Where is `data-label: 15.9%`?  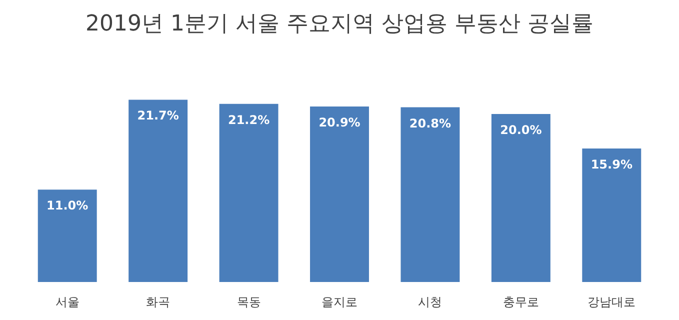
data-label: 15.9% is located at coordinates (611, 164).